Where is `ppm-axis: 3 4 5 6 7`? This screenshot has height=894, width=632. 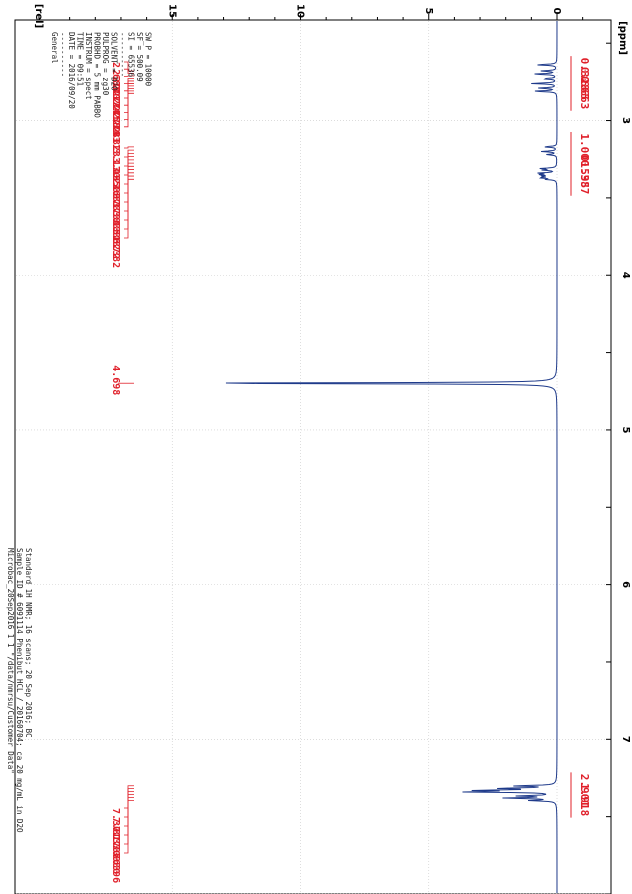 ppm-axis: 3 4 5 6 7 is located at coordinates (618, 468).